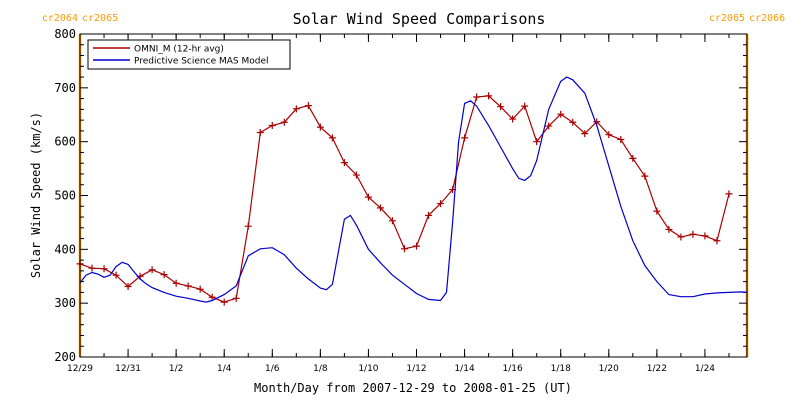  What do you see at coordinates (224, 369) in the screenshot?
I see `x-tick-label: 1/4` at bounding box center [224, 369].